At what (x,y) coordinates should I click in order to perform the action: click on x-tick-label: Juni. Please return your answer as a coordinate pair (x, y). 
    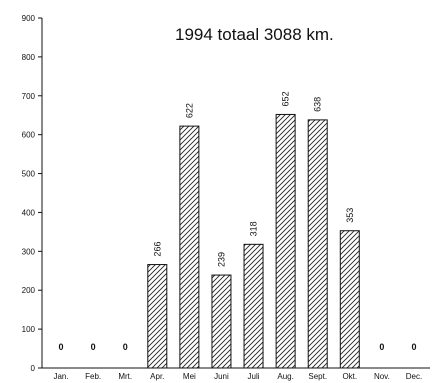
    Looking at the image, I should click on (221, 376).